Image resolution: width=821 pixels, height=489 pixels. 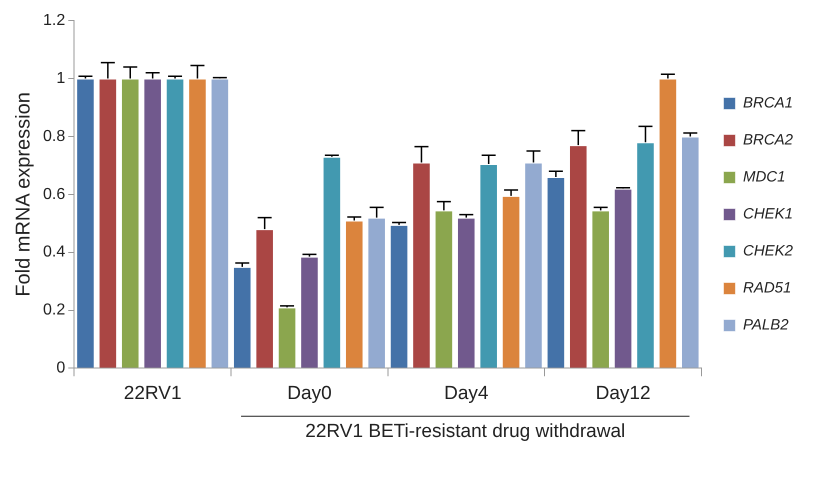 What do you see at coordinates (768, 251) in the screenshot?
I see `legend-label: CHEK2` at bounding box center [768, 251].